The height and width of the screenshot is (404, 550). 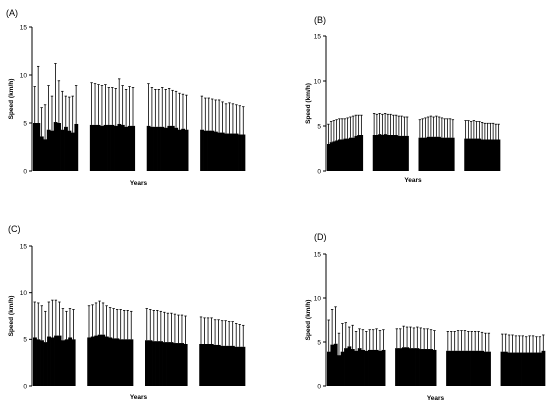 What do you see at coordinates (320, 20) in the screenshot?
I see `panel-b-label: (B)` at bounding box center [320, 20].